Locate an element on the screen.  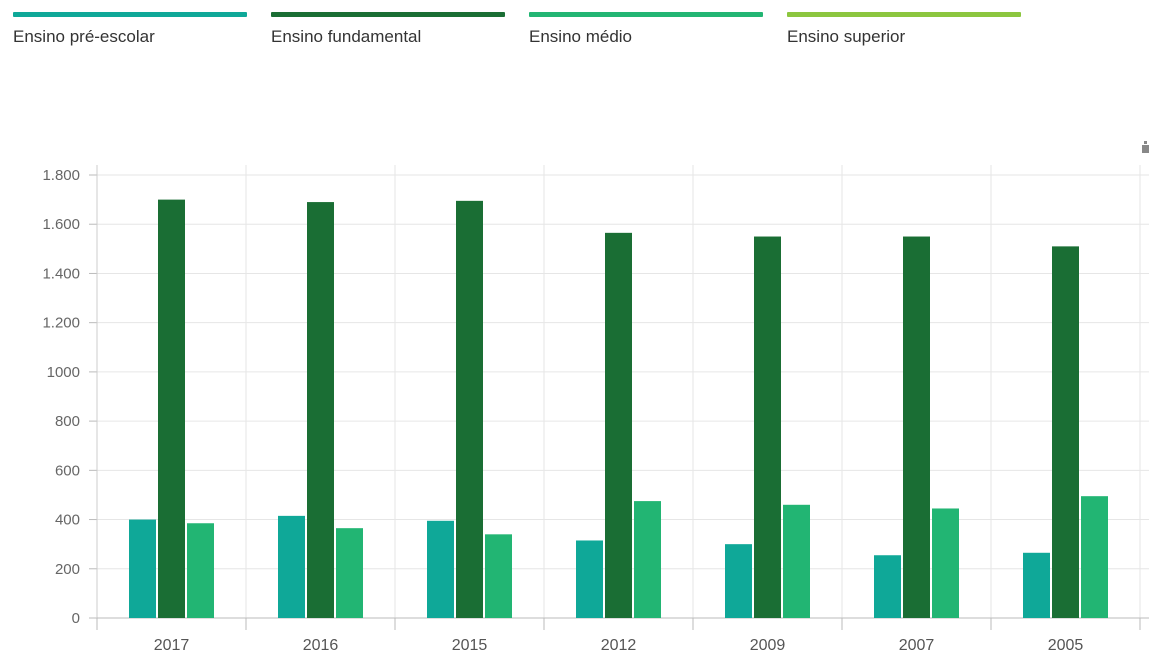
x-tick-label: 2009 is located at coordinates (768, 645).